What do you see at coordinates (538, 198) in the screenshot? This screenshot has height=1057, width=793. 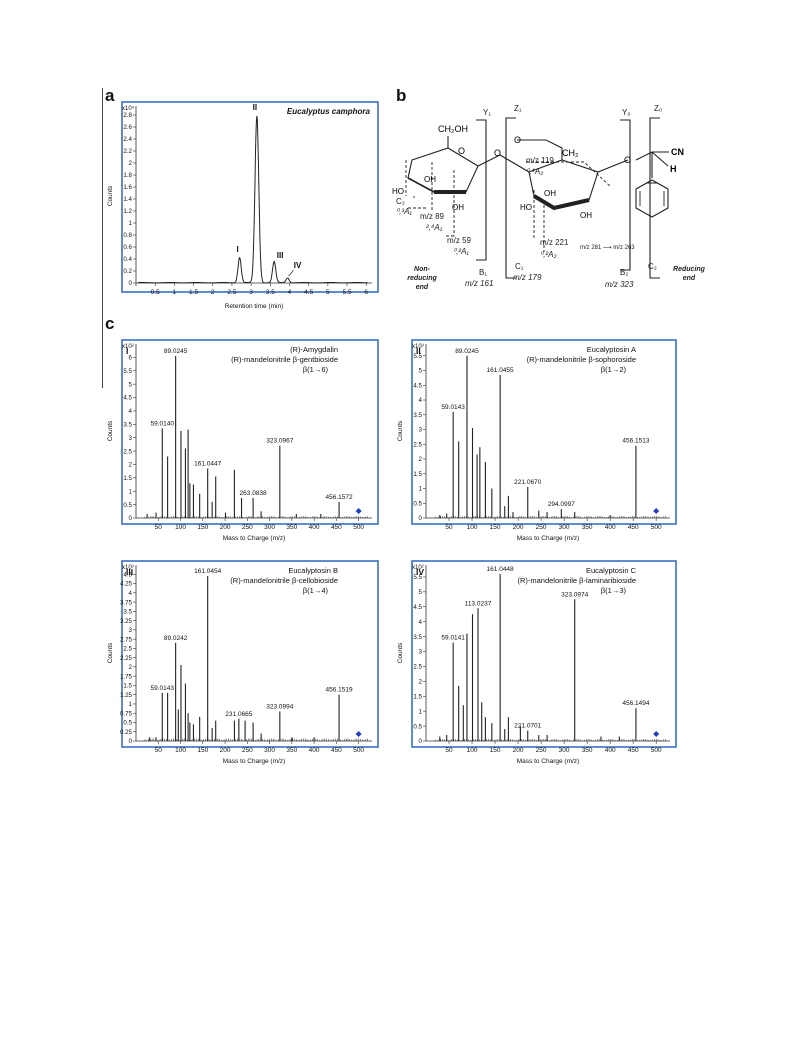 I see `glycoside-structure: CH₂OH O OH HO OH O CH₂ O OH HO OH O CN H` at bounding box center [538, 198].